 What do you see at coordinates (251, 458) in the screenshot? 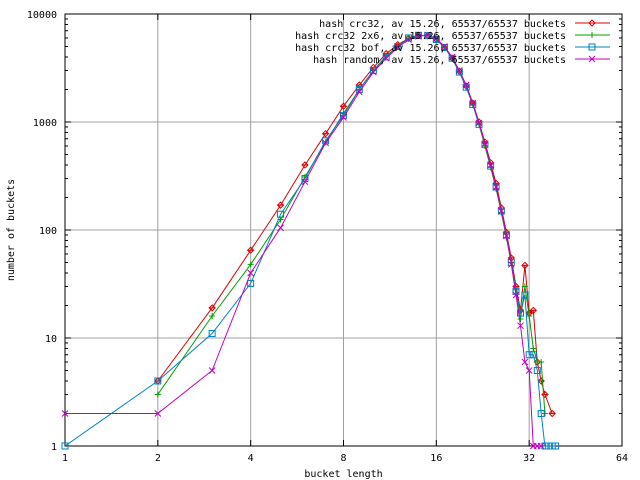
I see `x-tick-label: 4` at bounding box center [251, 458].